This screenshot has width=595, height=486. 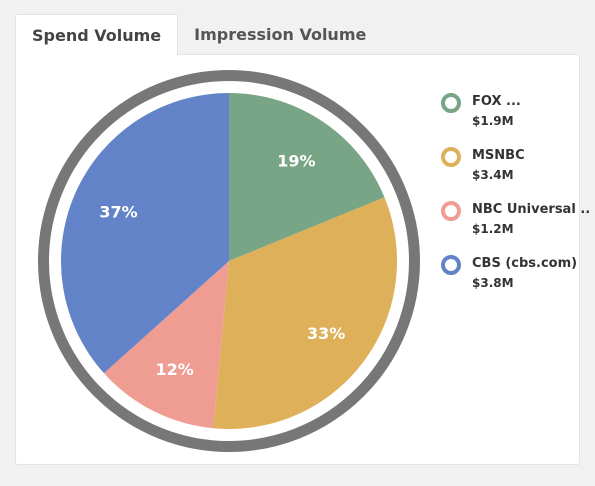 What do you see at coordinates (518, 221) in the screenshot?
I see `legend-item-nbc-universal: NBC Universal .. $1.2M` at bounding box center [518, 221].